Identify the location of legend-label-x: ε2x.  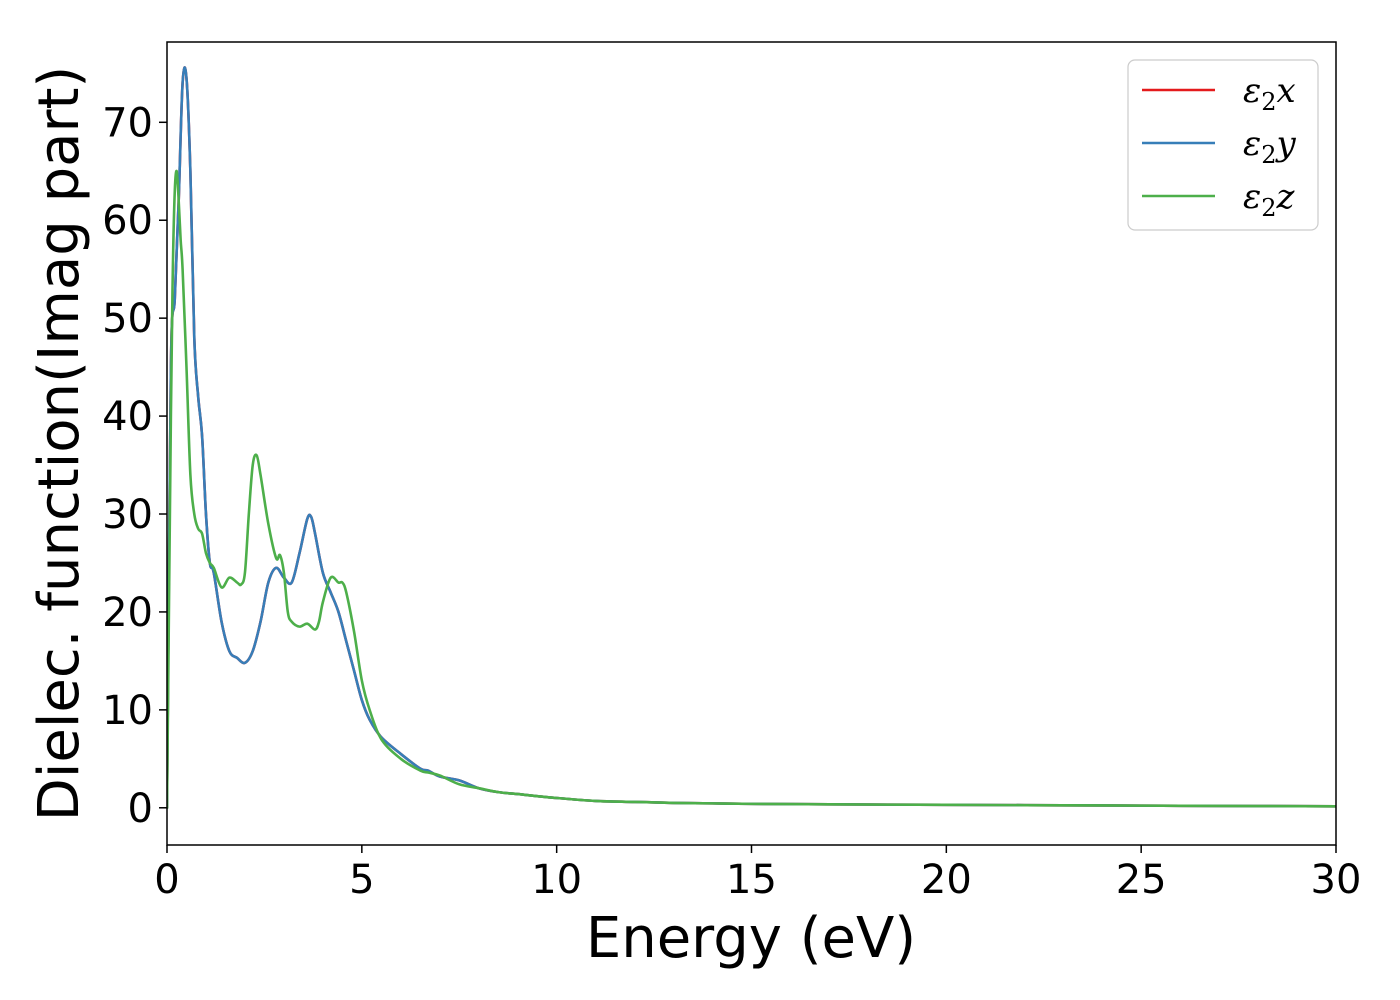
(1269, 93).